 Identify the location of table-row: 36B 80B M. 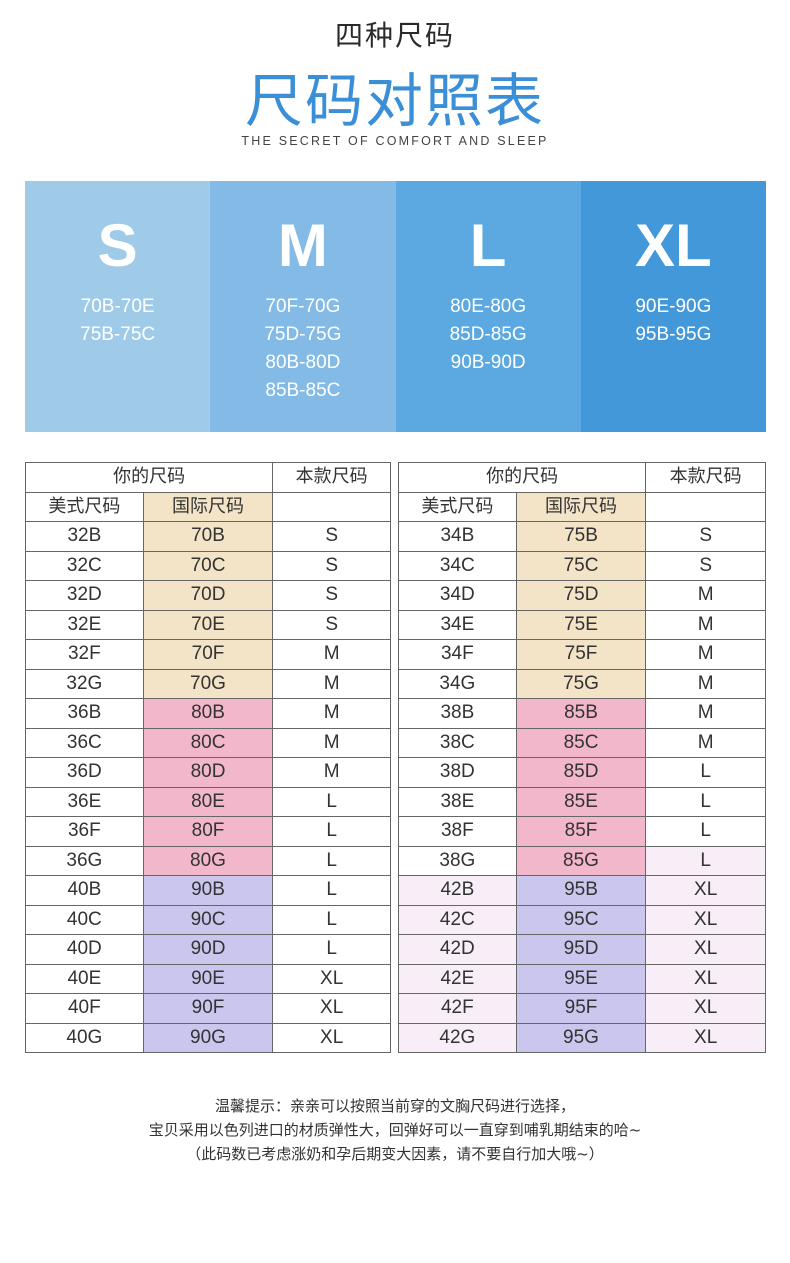
(208, 713).